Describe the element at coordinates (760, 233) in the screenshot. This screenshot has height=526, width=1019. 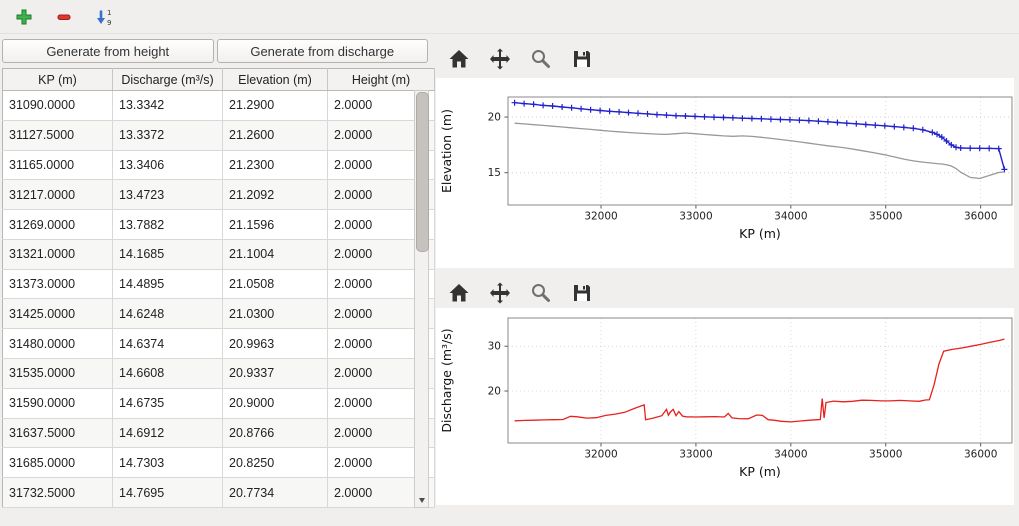
I see `x-axis-label: KP (m)` at that location.